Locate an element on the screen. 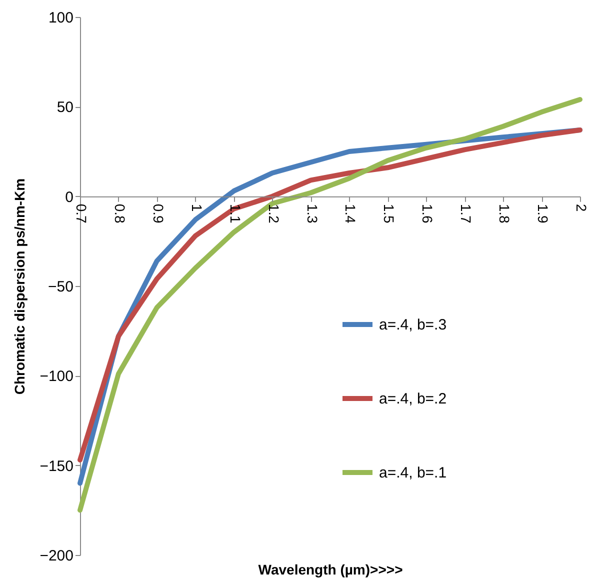 The width and height of the screenshot is (593, 583). legend-label: a=.4, b=.2 is located at coordinates (413, 399).